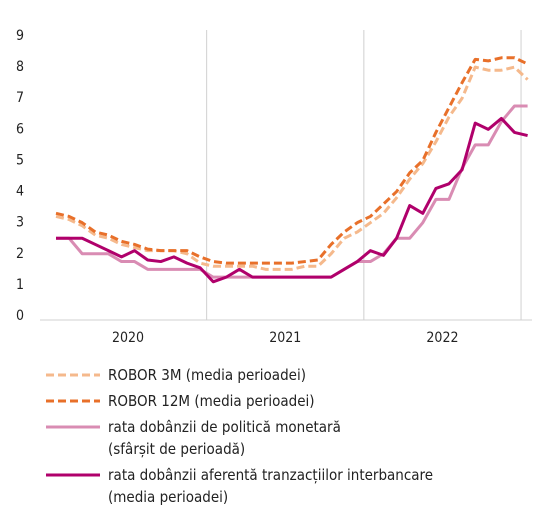 Image resolution: width=542 pixels, height=512 pixels. What do you see at coordinates (20, 223) in the screenshot?
I see `y-tick-label: 3` at bounding box center [20, 223].